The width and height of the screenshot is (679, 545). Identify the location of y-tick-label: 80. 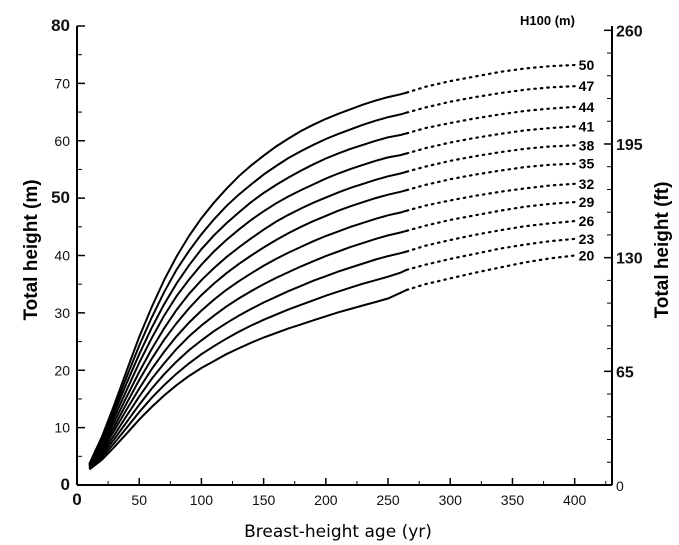
(60, 25).